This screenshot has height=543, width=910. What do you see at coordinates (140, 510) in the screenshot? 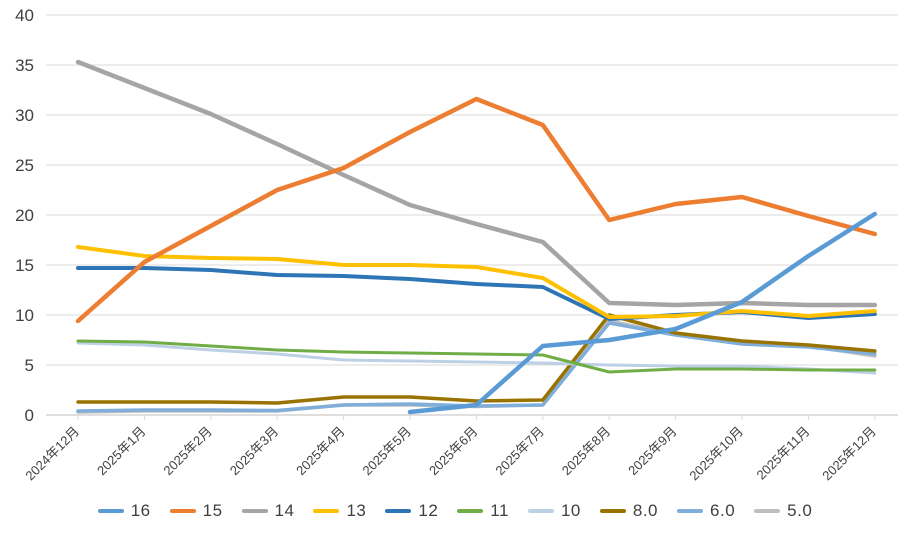
I see `legend-label-16: 16` at bounding box center [140, 510].